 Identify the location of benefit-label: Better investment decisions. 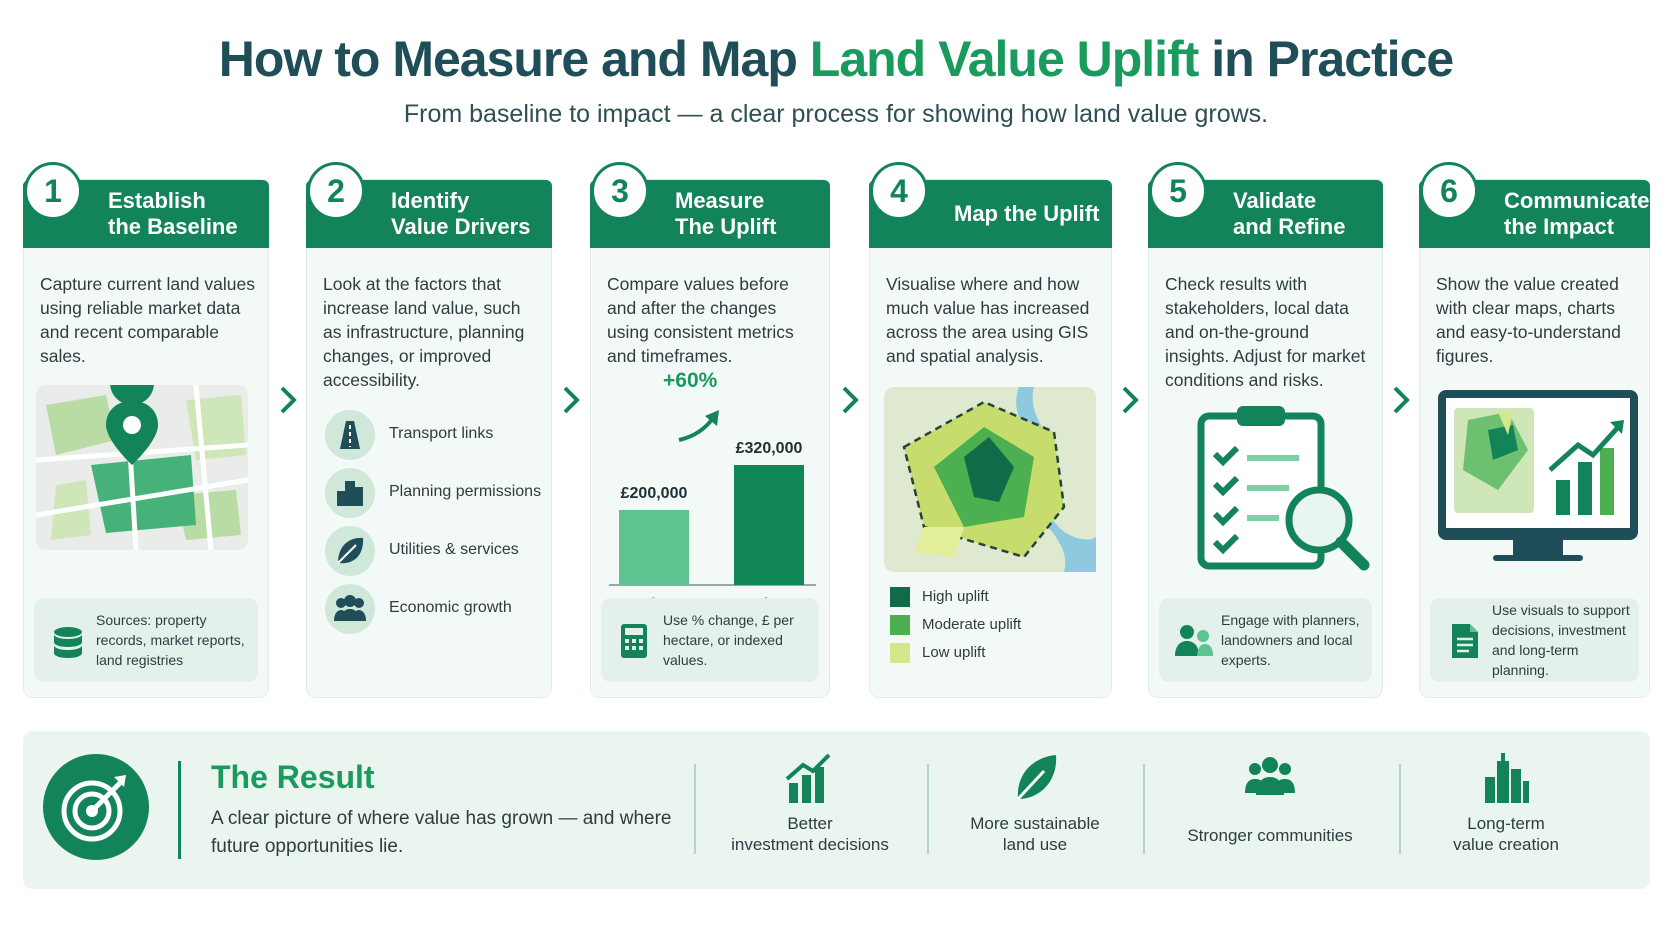
(810, 834).